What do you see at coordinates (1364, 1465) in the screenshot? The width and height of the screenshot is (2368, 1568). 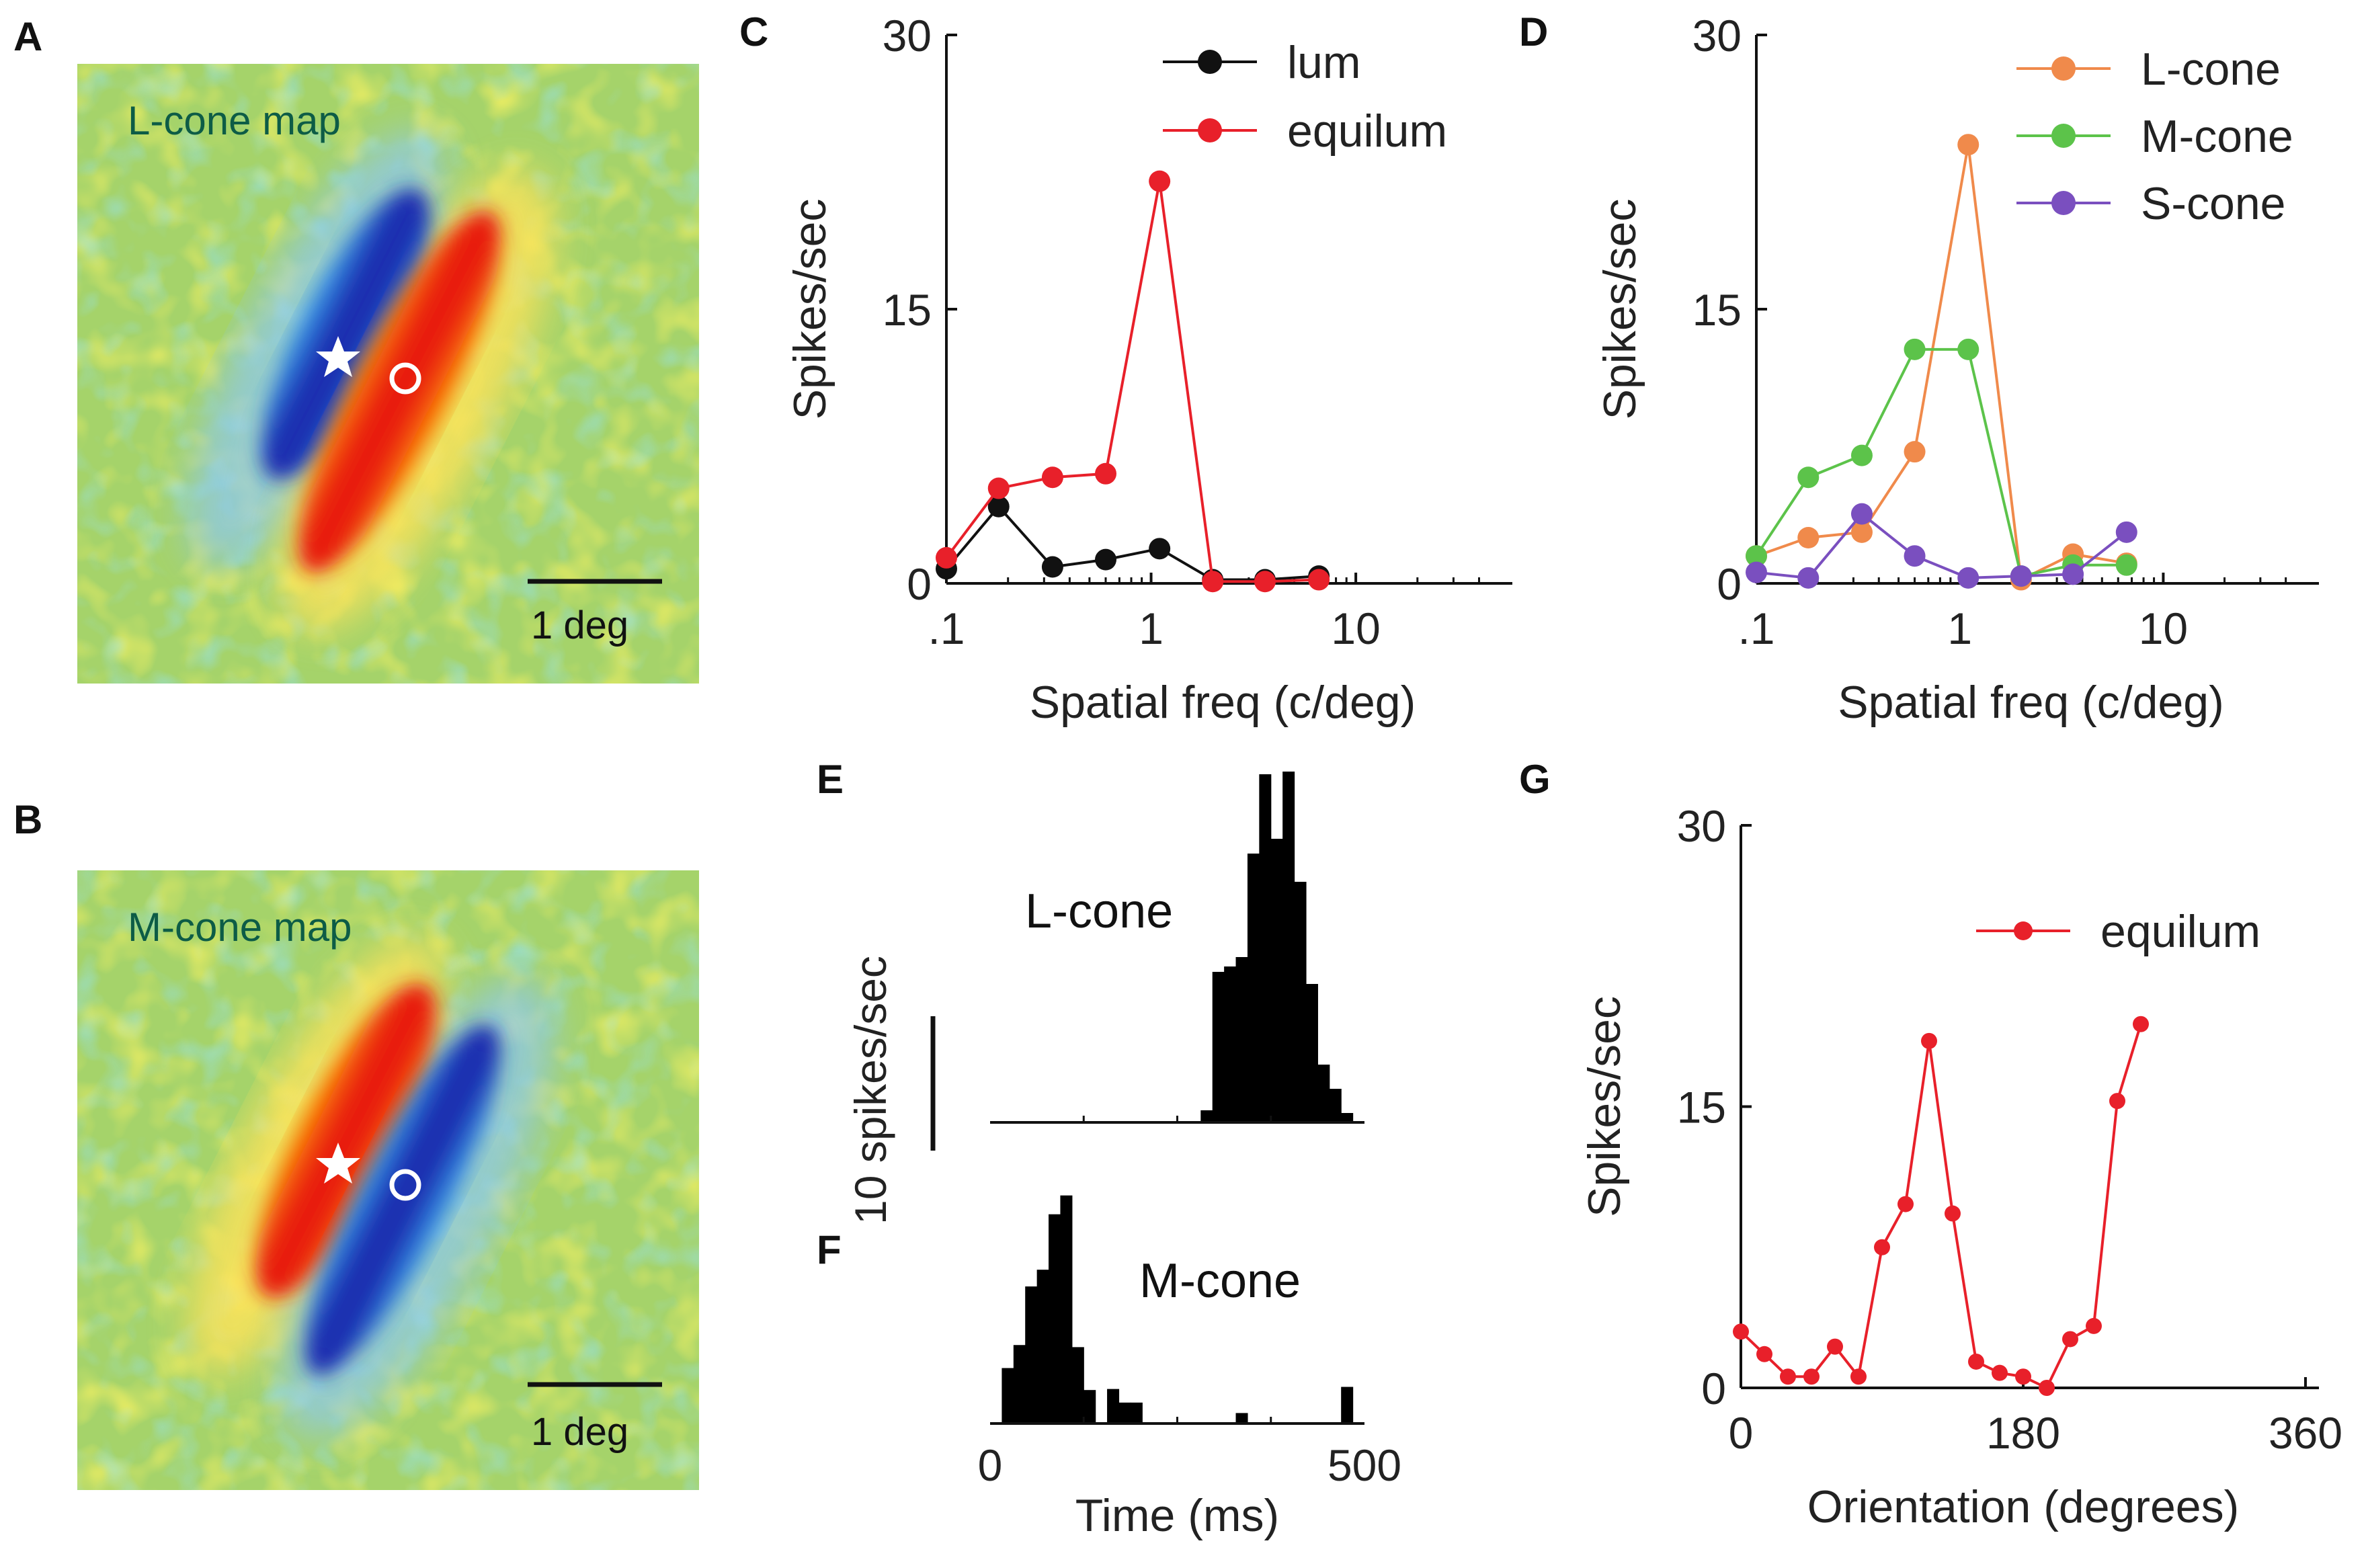 I see `x-tick-label: 500` at bounding box center [1364, 1465].